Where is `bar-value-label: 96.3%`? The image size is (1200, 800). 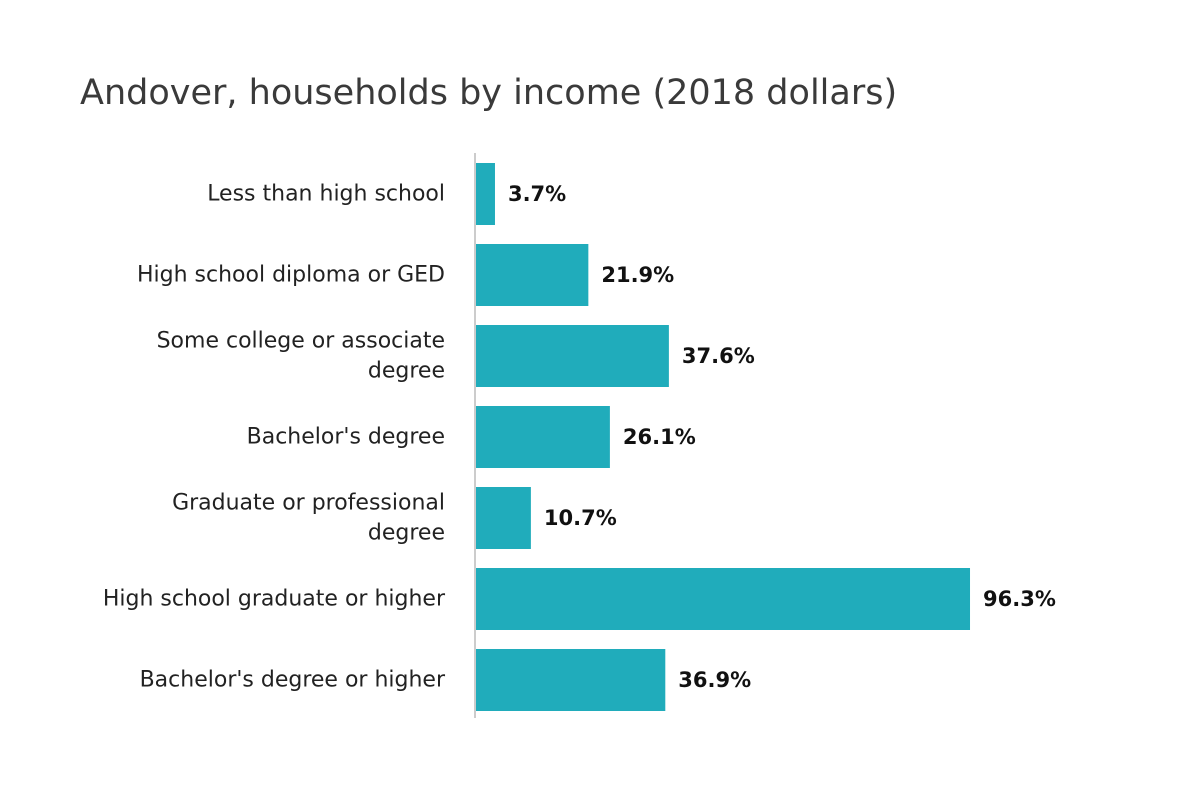
bar-value-label: 96.3% is located at coordinates (1019, 599).